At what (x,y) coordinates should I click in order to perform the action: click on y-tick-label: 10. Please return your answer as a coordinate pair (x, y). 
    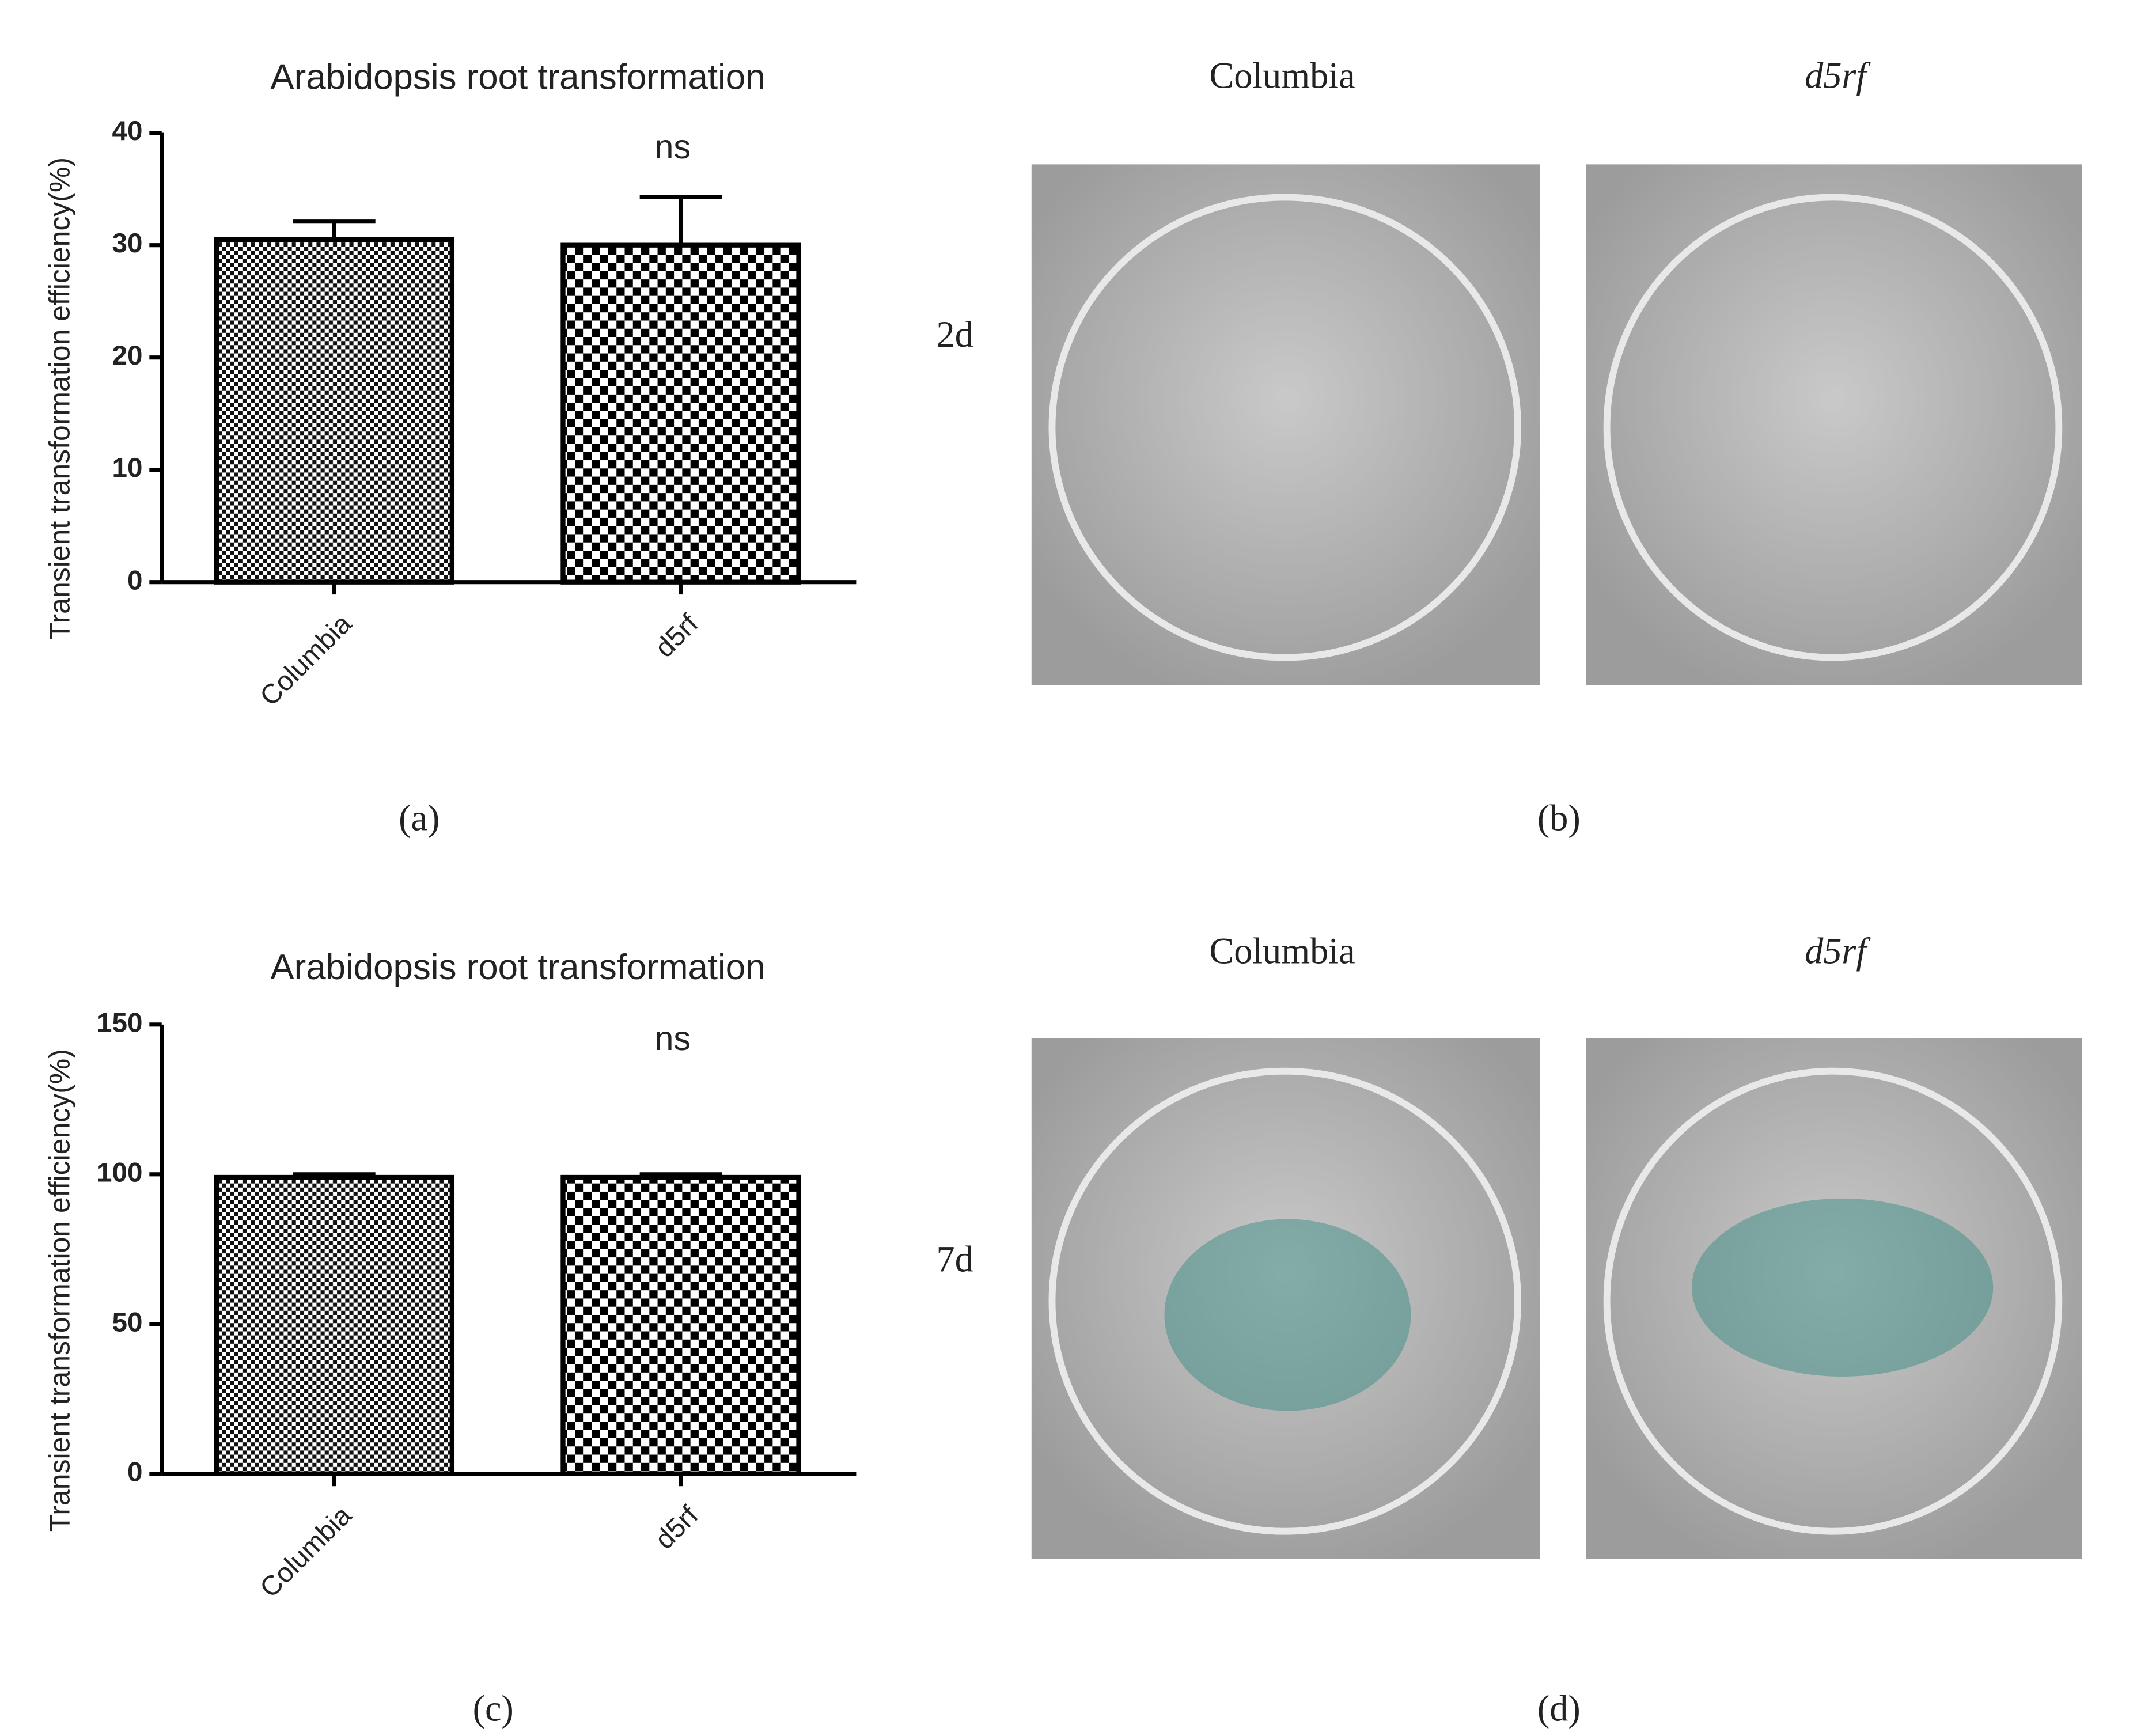
    Looking at the image, I should click on (128, 468).